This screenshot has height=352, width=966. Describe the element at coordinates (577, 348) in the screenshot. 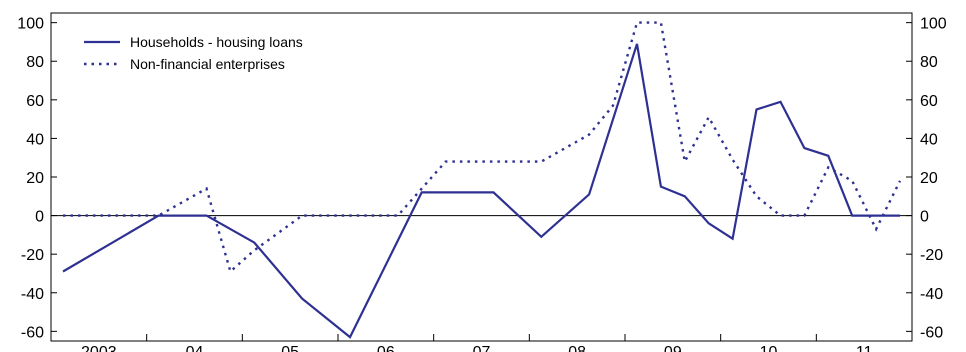

I see `x-tick-label: 08` at that location.